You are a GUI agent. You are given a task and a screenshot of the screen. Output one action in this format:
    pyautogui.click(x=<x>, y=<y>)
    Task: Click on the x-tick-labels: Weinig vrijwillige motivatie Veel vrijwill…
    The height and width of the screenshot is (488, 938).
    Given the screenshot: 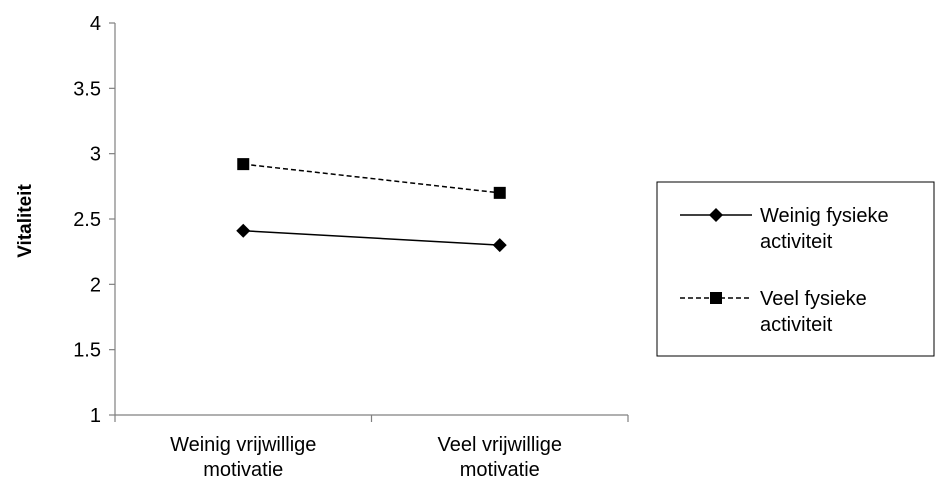 What is the action you would take?
    pyautogui.click(x=366, y=457)
    